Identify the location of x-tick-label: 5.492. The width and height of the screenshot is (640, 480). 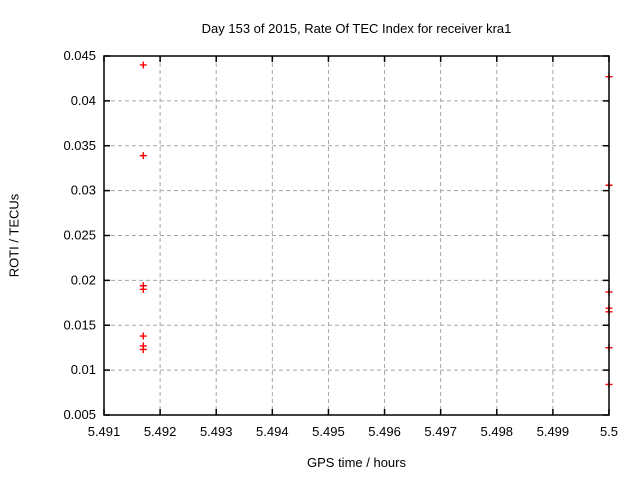
(160, 431).